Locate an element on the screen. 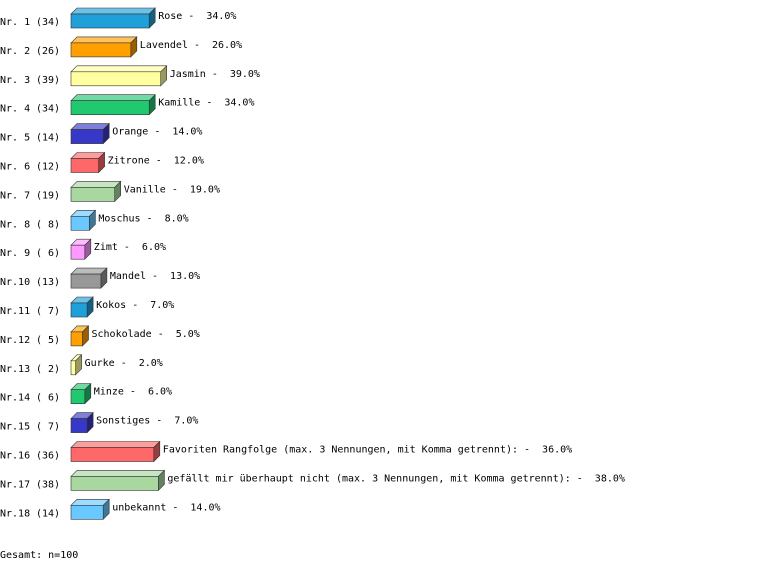 This screenshot has width=759, height=571. bar-label: Orange - 14.0% is located at coordinates (157, 132).